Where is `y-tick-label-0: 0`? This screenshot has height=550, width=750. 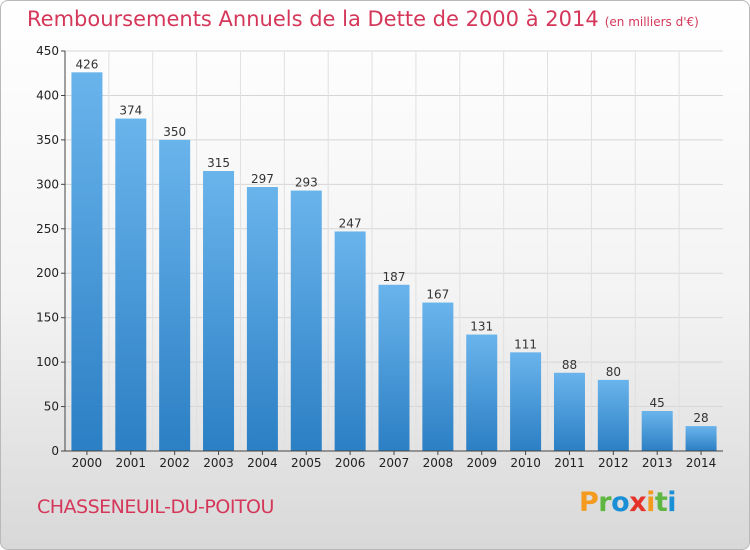
y-tick-label-0: 0 is located at coordinates (55, 451).